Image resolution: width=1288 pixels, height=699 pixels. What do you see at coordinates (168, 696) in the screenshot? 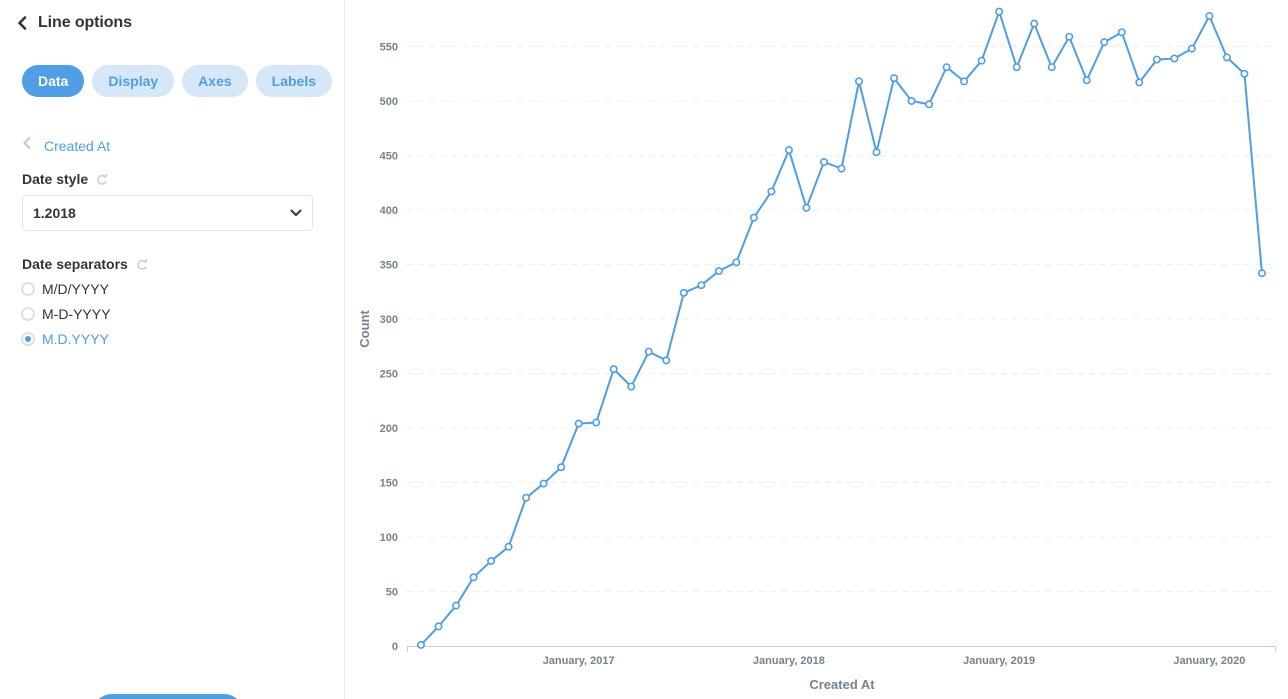
I see `done-button` at bounding box center [168, 696].